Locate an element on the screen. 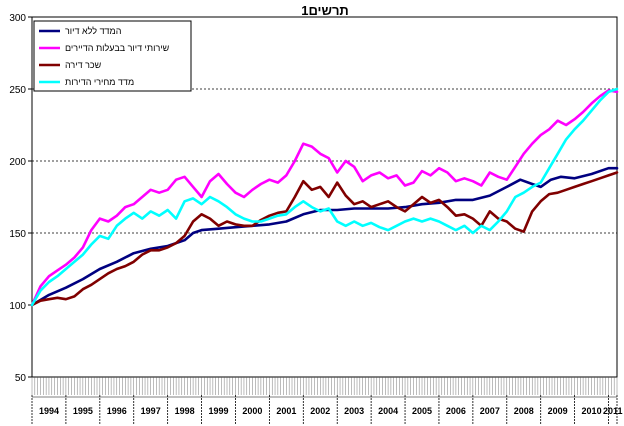 The width and height of the screenshot is (624, 426). x-tick-label: 2007 is located at coordinates (490, 411).